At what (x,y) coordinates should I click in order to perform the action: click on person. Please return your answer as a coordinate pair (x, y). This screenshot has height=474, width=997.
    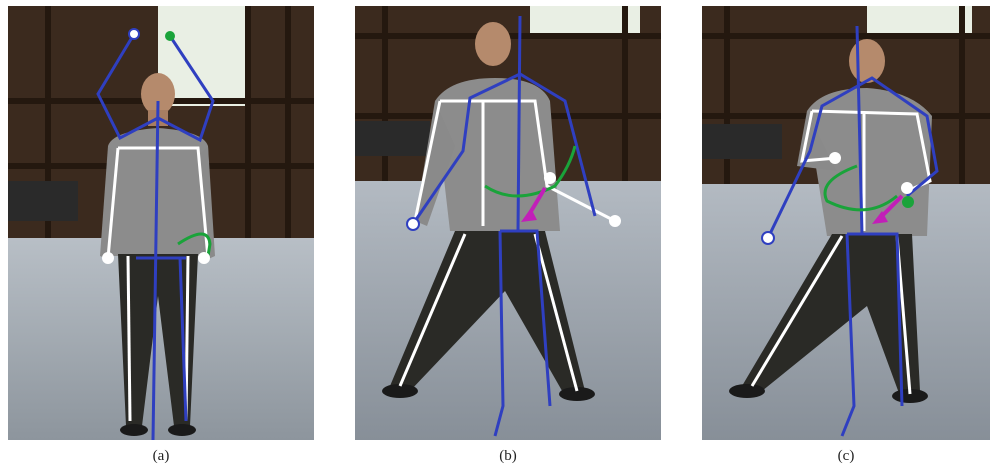
    Looking at the image, I should click on (157, 254).